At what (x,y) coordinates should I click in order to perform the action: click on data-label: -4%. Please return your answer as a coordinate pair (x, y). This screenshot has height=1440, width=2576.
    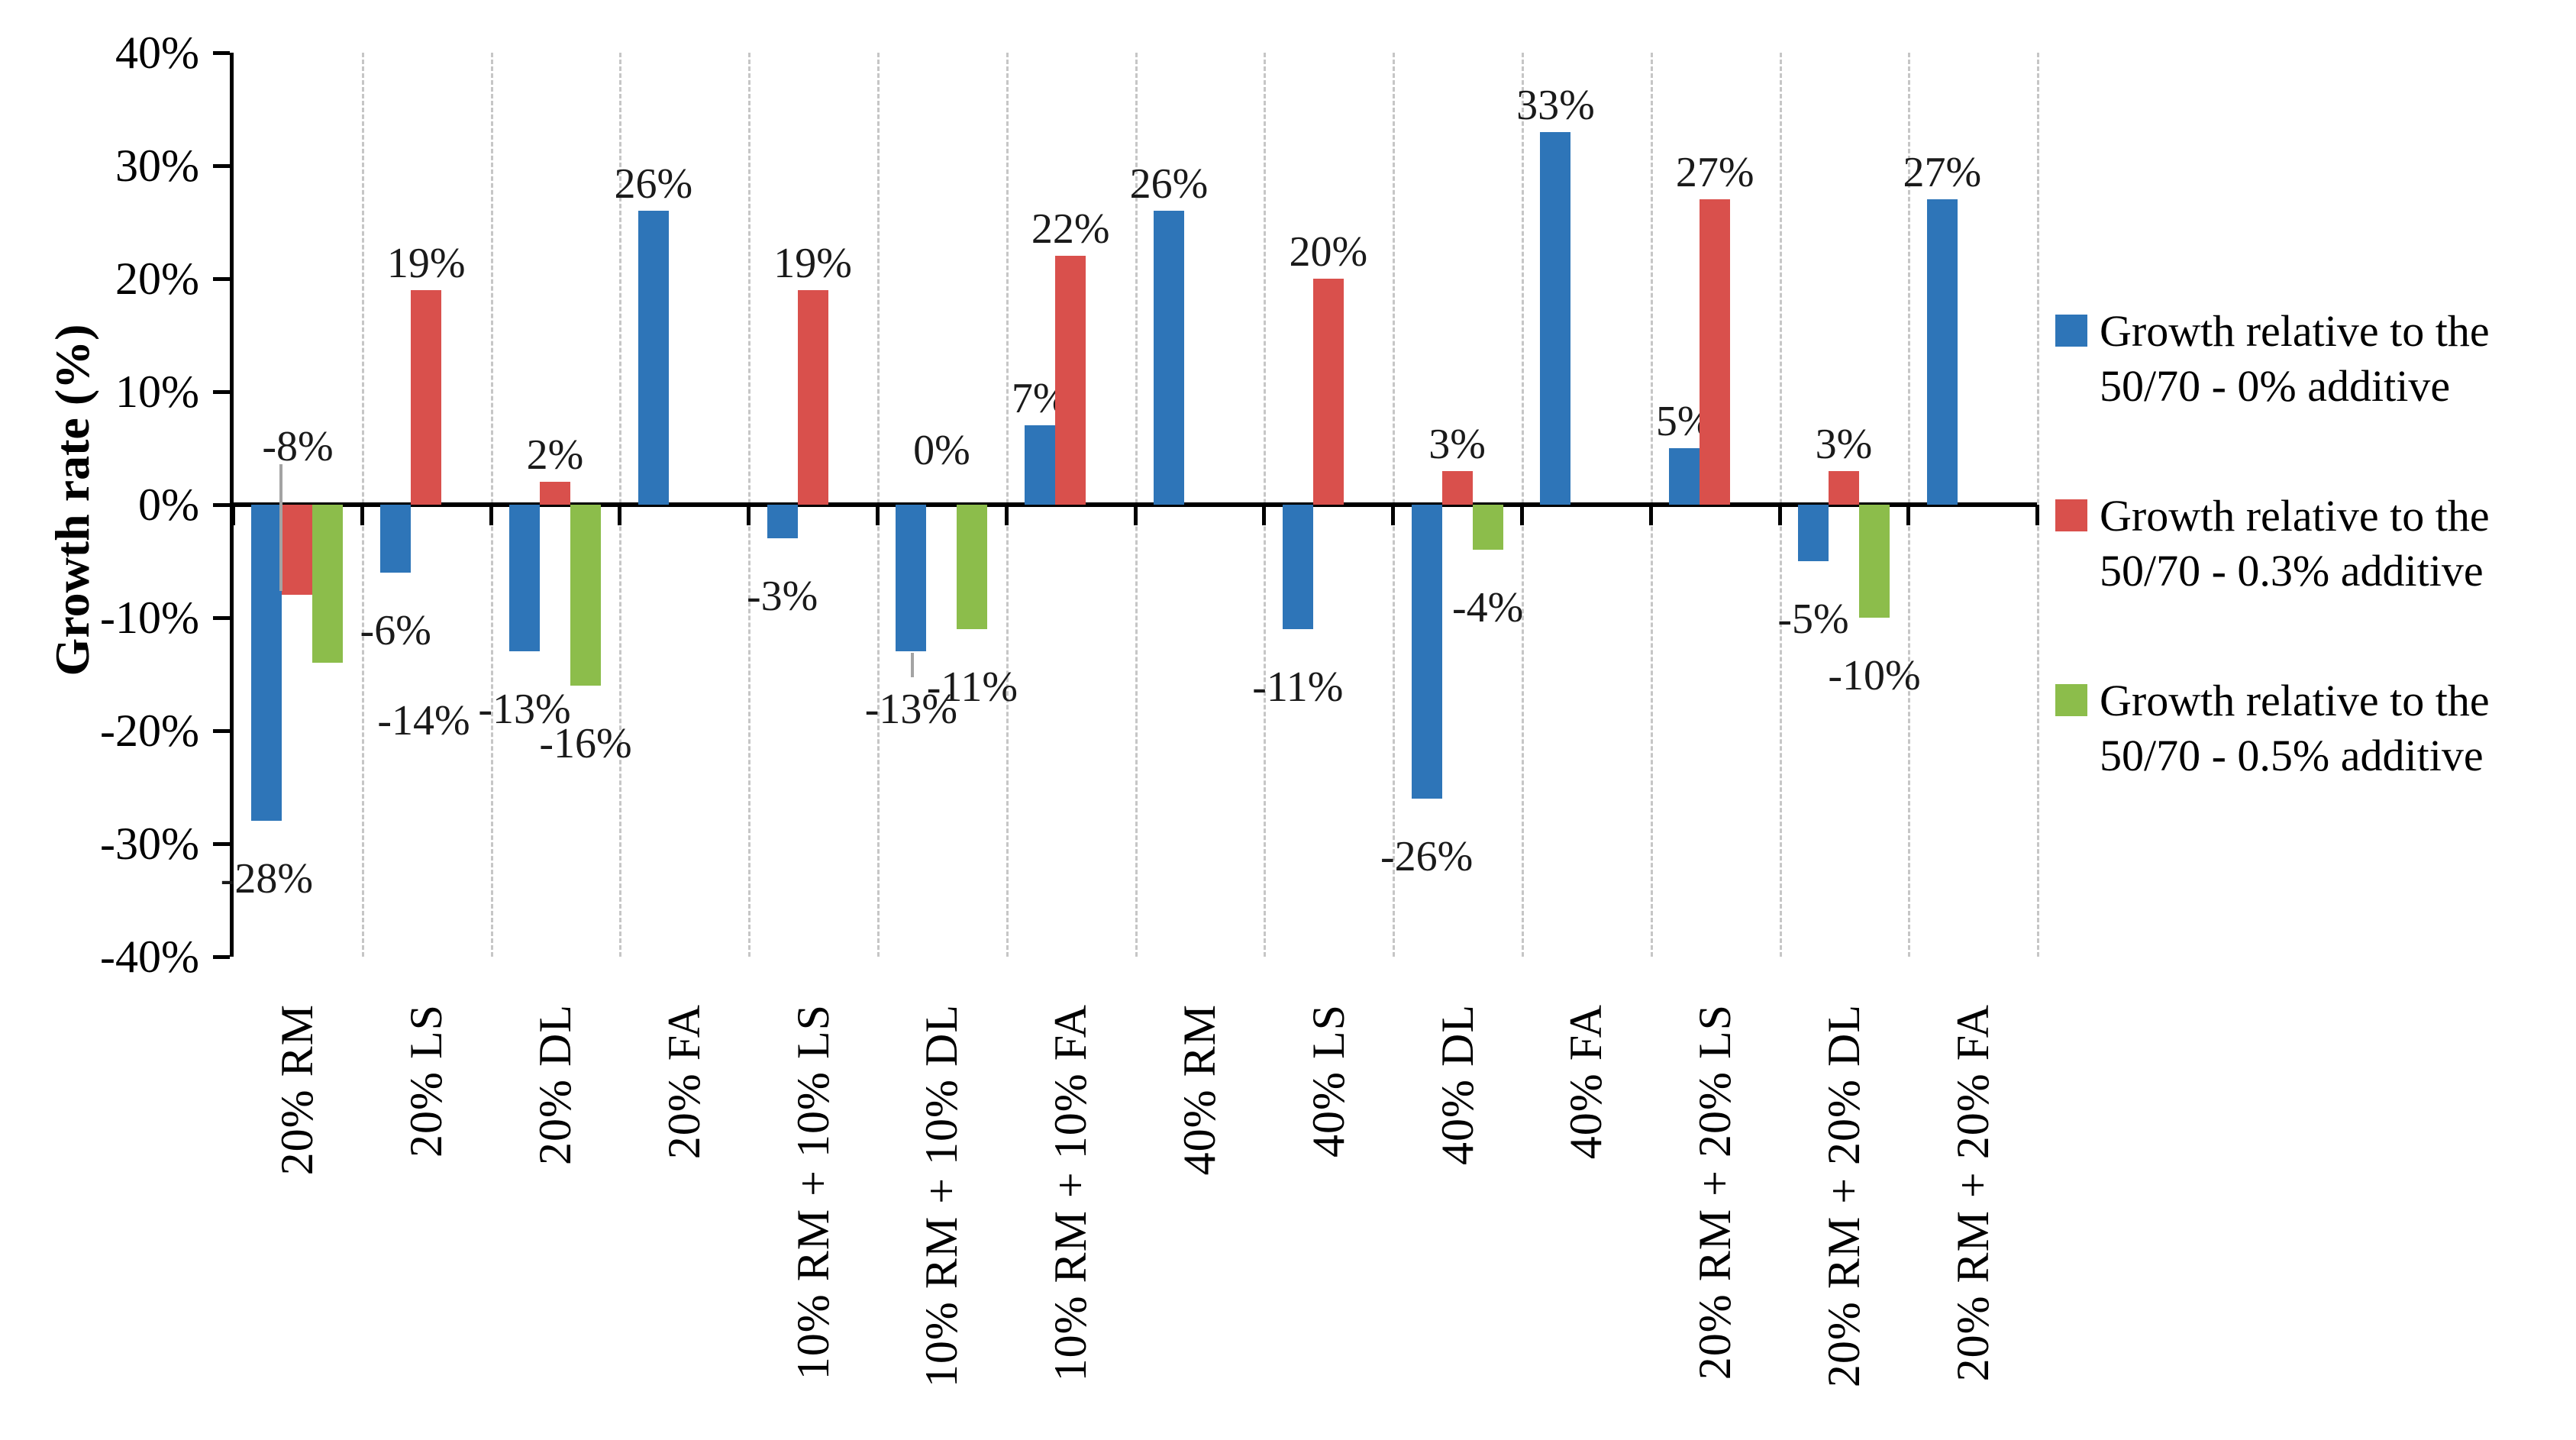
    Looking at the image, I should click on (1487, 608).